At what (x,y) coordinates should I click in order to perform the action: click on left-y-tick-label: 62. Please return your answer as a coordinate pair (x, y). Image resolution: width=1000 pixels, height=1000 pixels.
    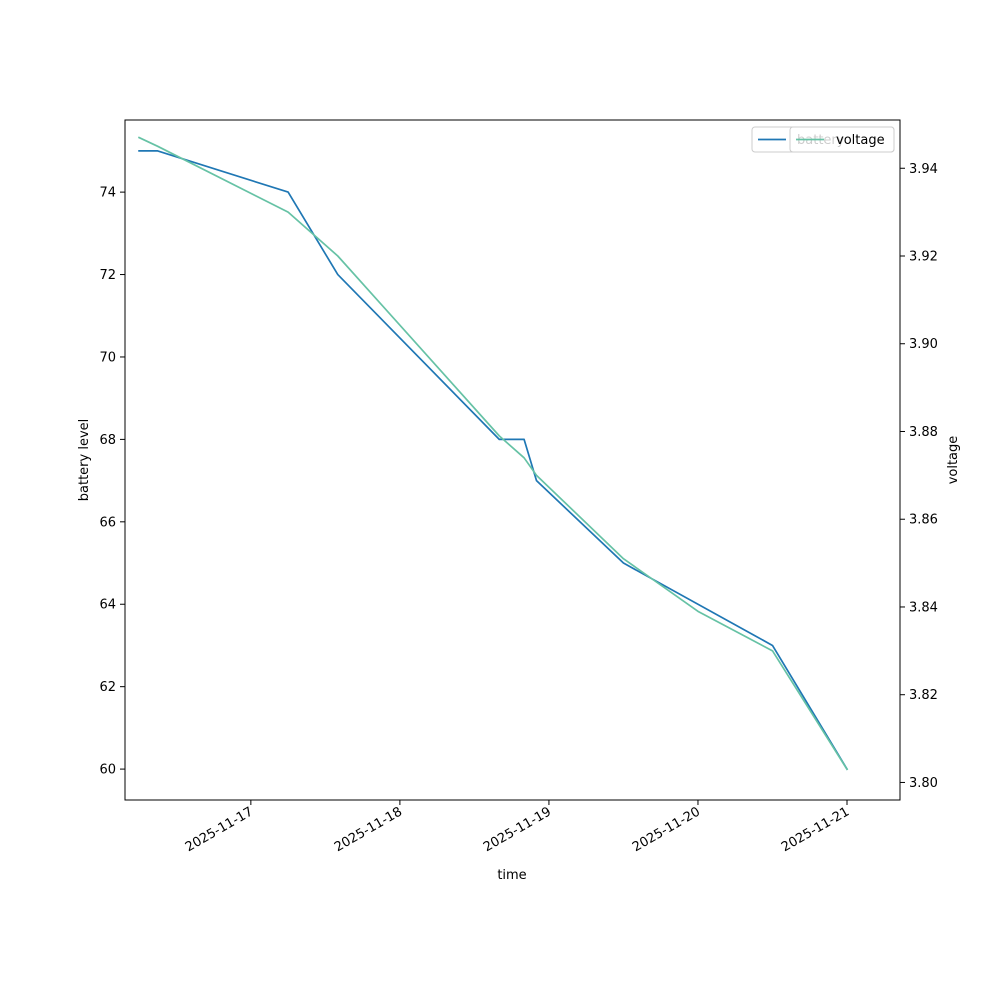
    Looking at the image, I should click on (107, 687).